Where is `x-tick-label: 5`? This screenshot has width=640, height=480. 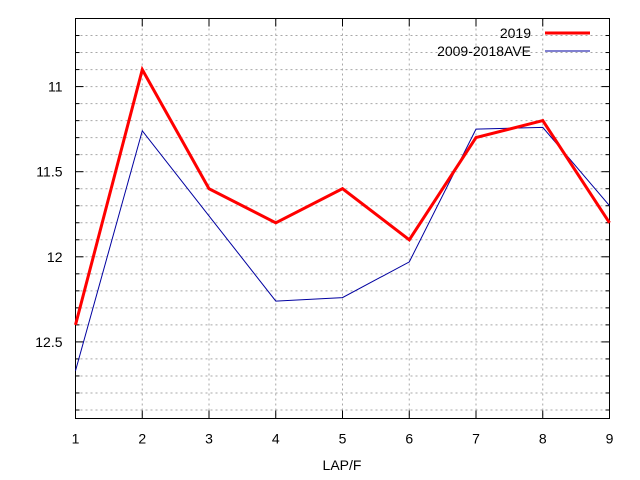 x-tick-label: 5 is located at coordinates (343, 439).